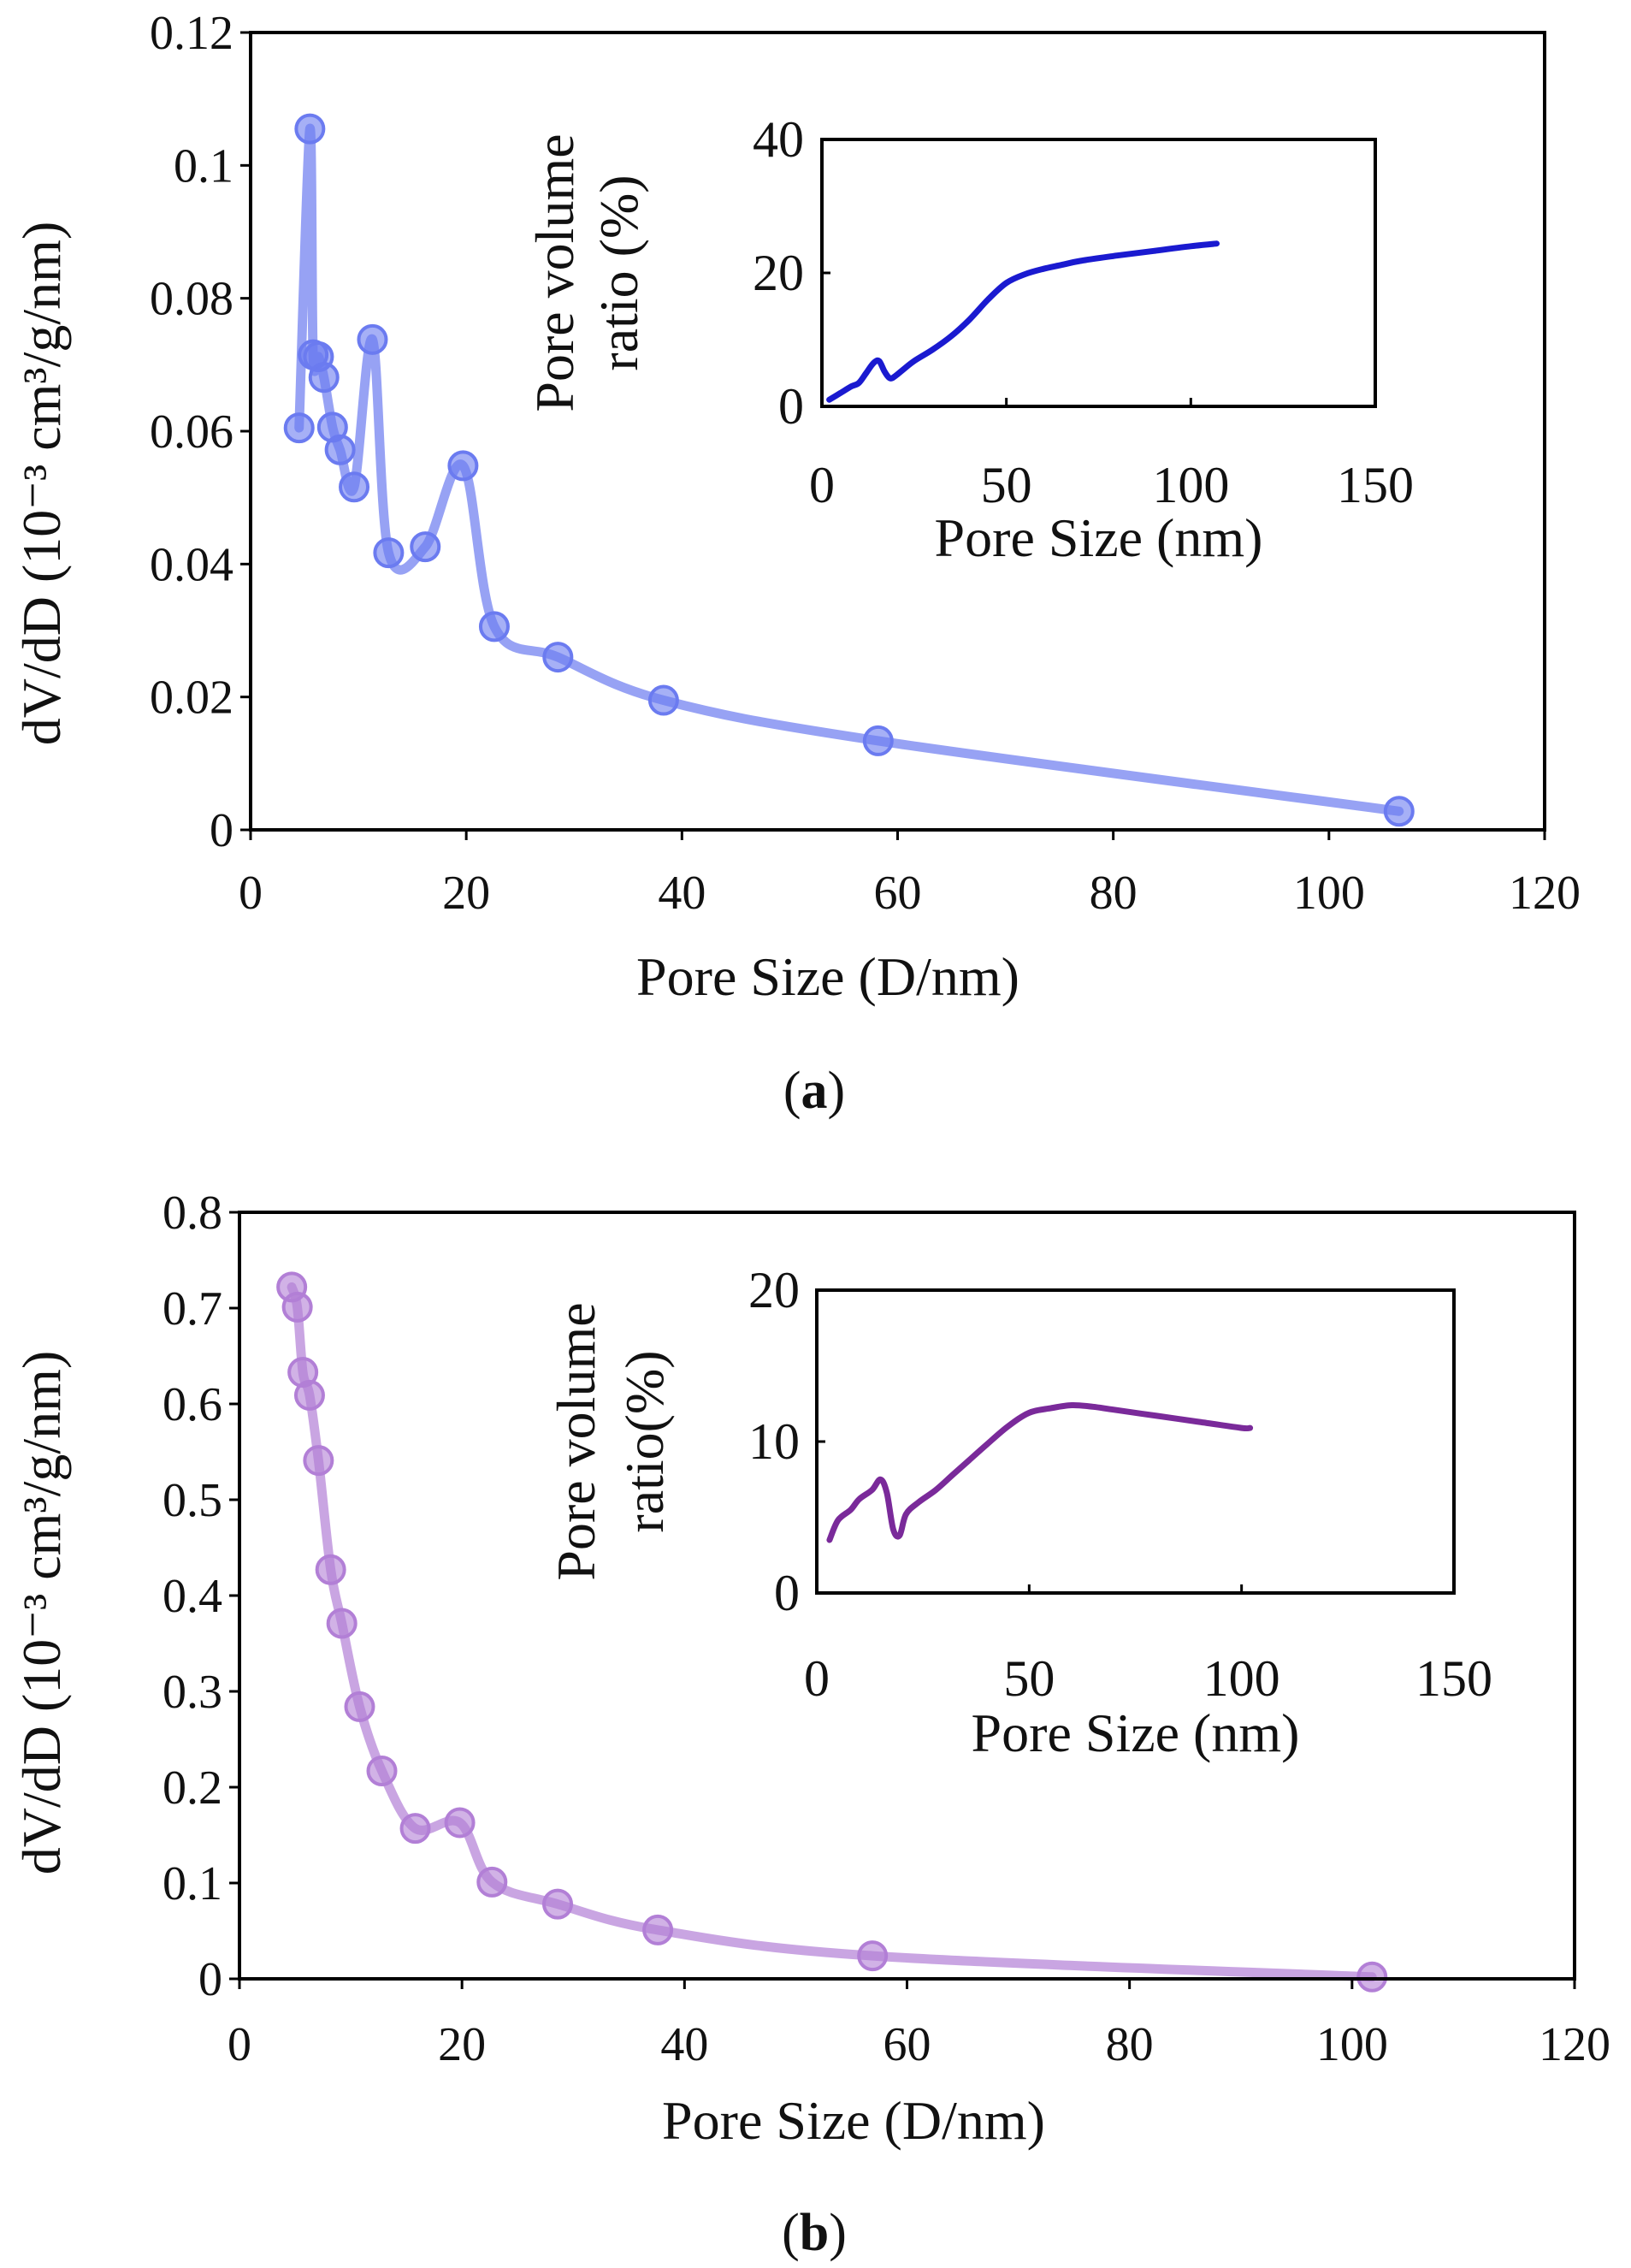 This screenshot has width=1631, height=2268. What do you see at coordinates (191, 698) in the screenshot?
I see `panel-a-ytick-label: 0.02` at bounding box center [191, 698].